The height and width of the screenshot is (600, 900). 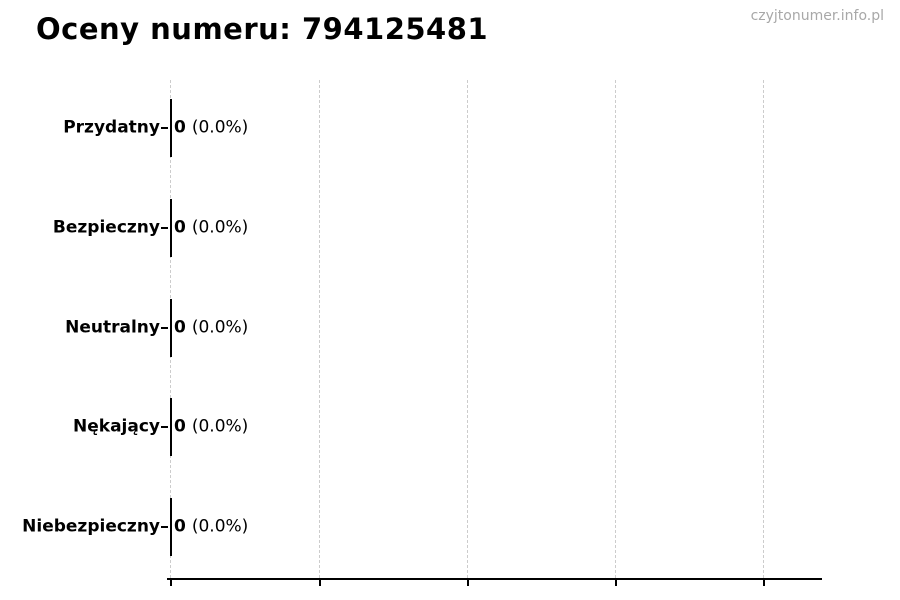 I want to click on category-label: Przydatny, so click(x=111, y=127).